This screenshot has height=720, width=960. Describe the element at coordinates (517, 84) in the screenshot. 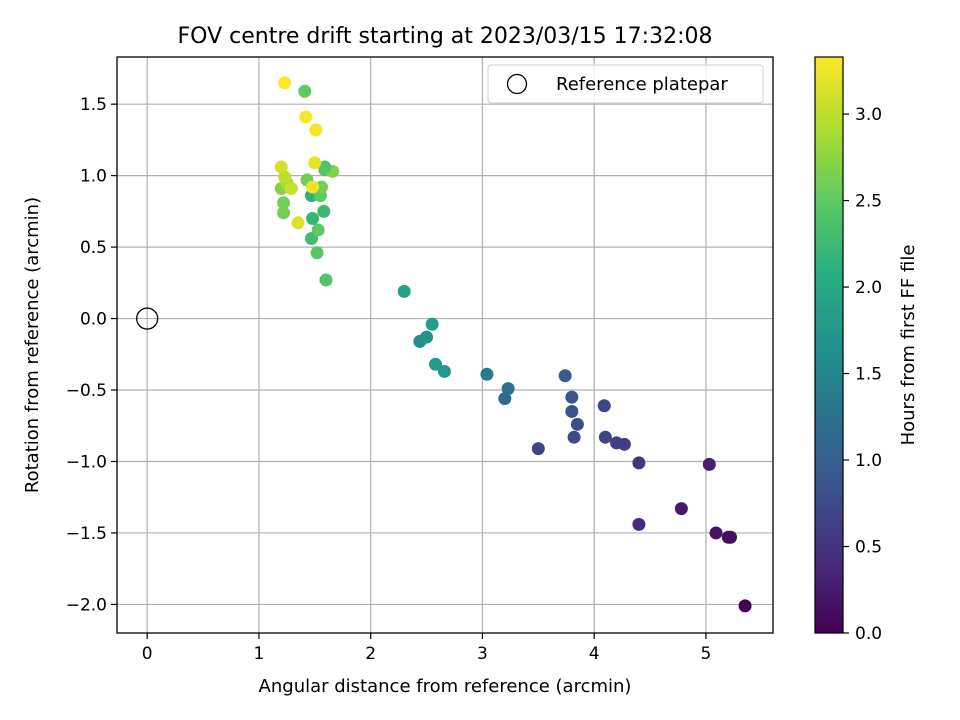

I see `legend-marker-reference` at that location.